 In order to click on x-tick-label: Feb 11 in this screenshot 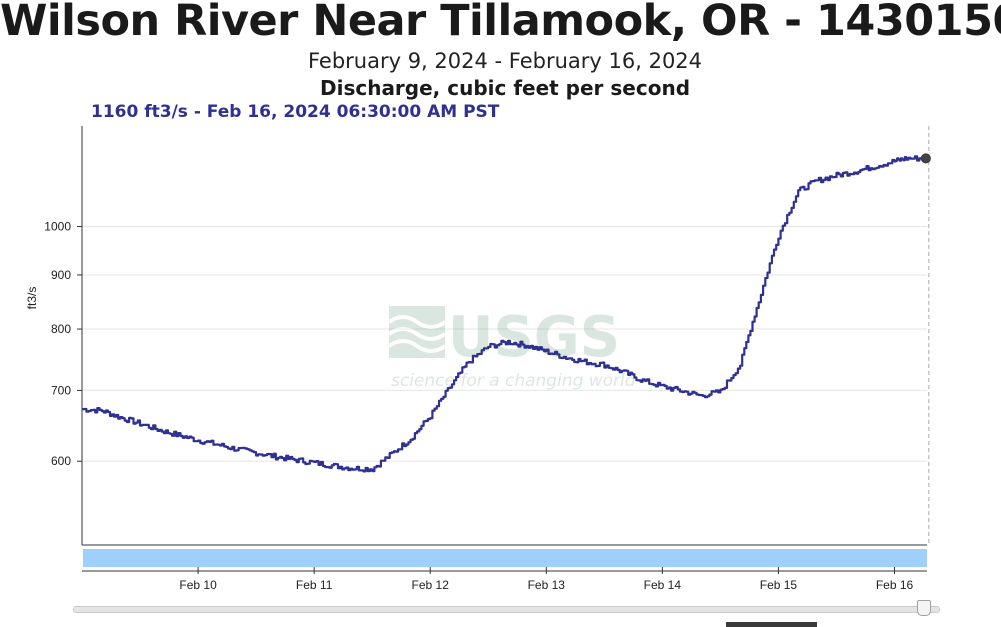, I will do `click(314, 585)`.